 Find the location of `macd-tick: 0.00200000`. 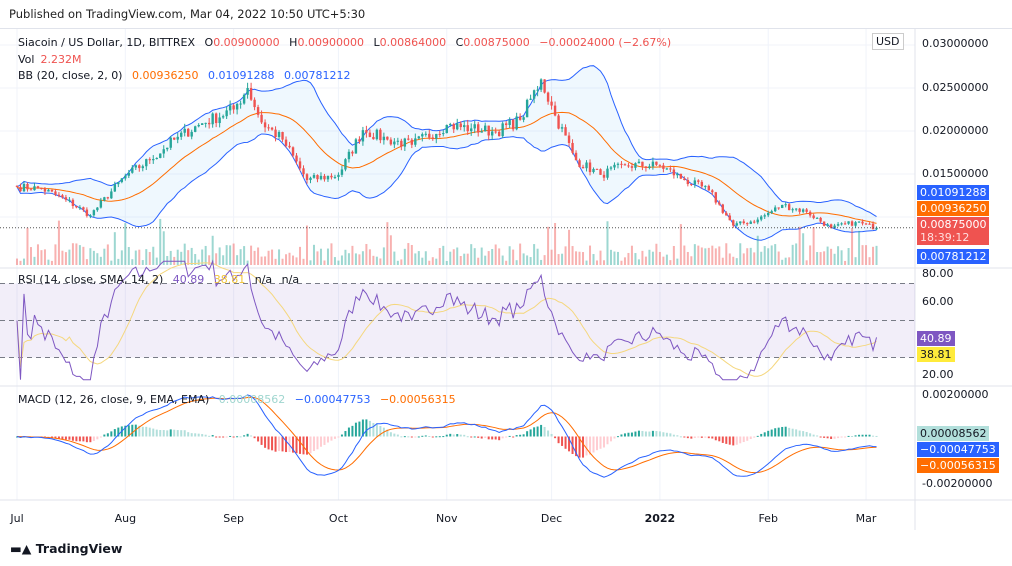

macd-tick: 0.00200000 is located at coordinates (955, 394).